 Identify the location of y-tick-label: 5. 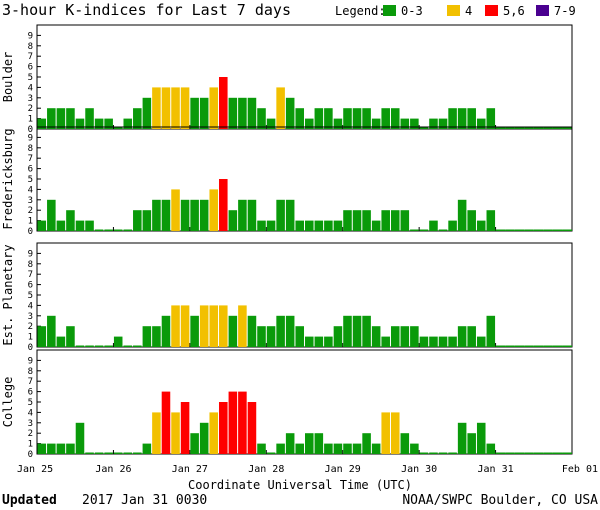
(30, 180).